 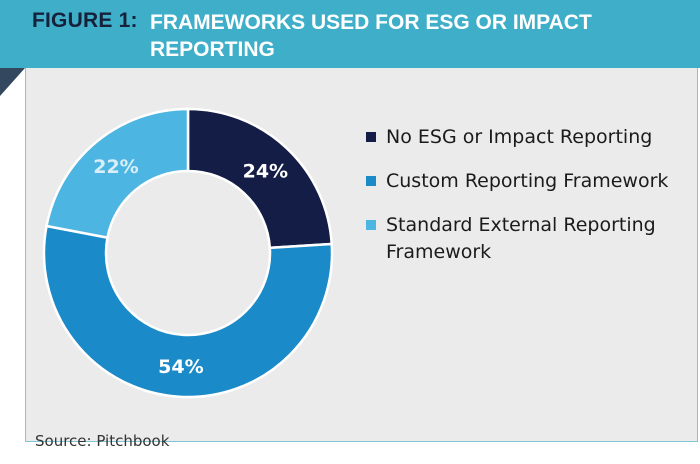 What do you see at coordinates (521, 238) in the screenshot?
I see `legend-label: Standard External Reporting Framework` at bounding box center [521, 238].